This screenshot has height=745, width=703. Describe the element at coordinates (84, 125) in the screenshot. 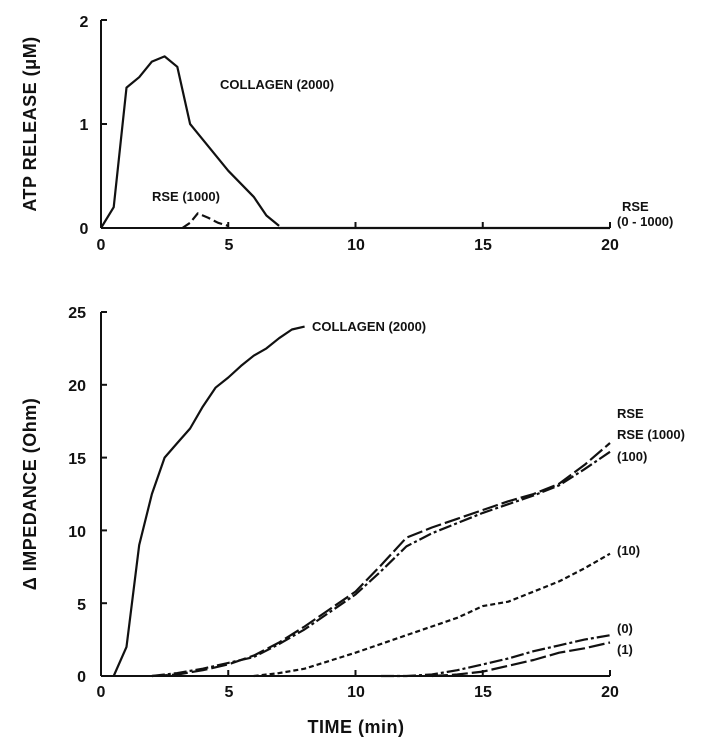

I see `y-tick-label: 1` at that location.